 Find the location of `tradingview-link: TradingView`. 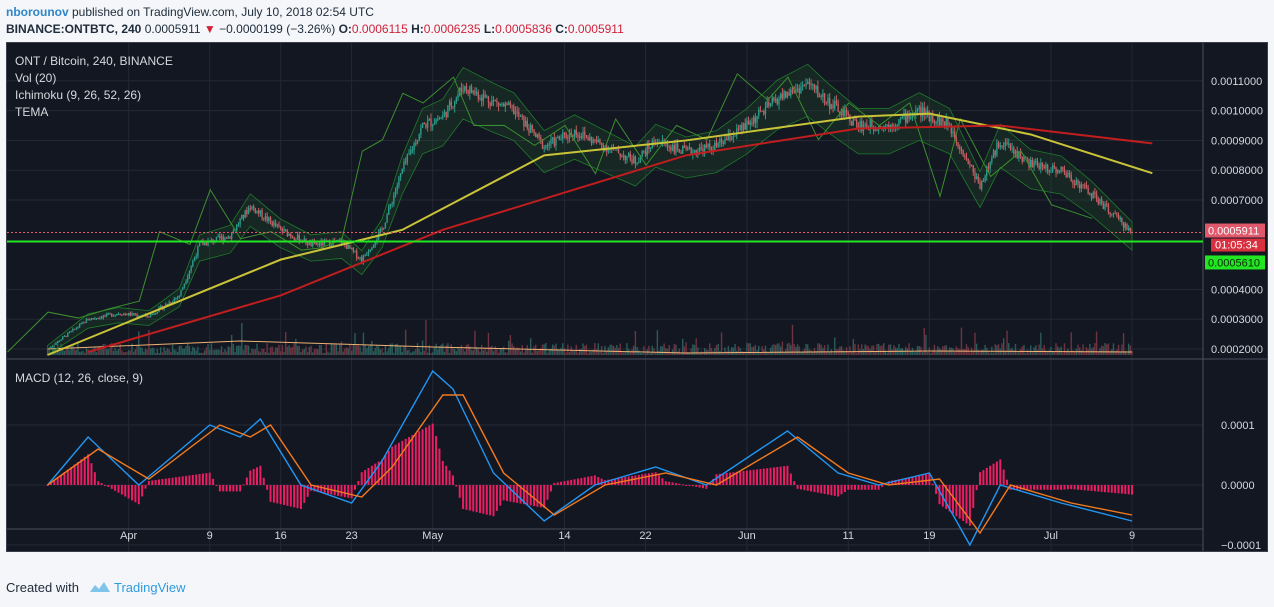

tradingview-link: TradingView is located at coordinates (150, 587).